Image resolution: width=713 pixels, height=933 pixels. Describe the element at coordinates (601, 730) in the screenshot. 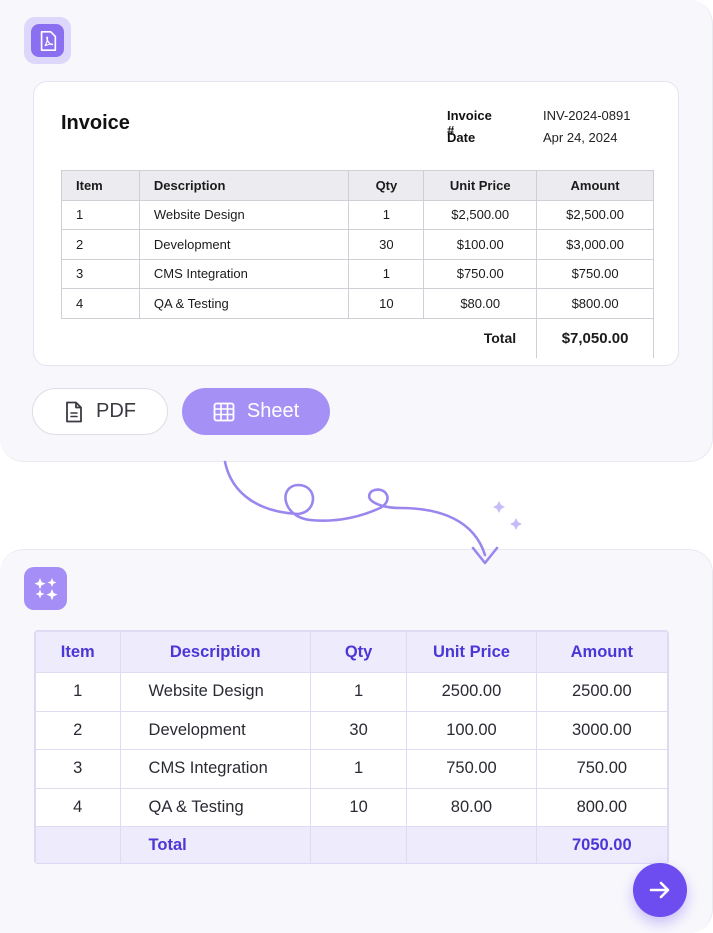

I see `cell-amount: 3000.00` at that location.